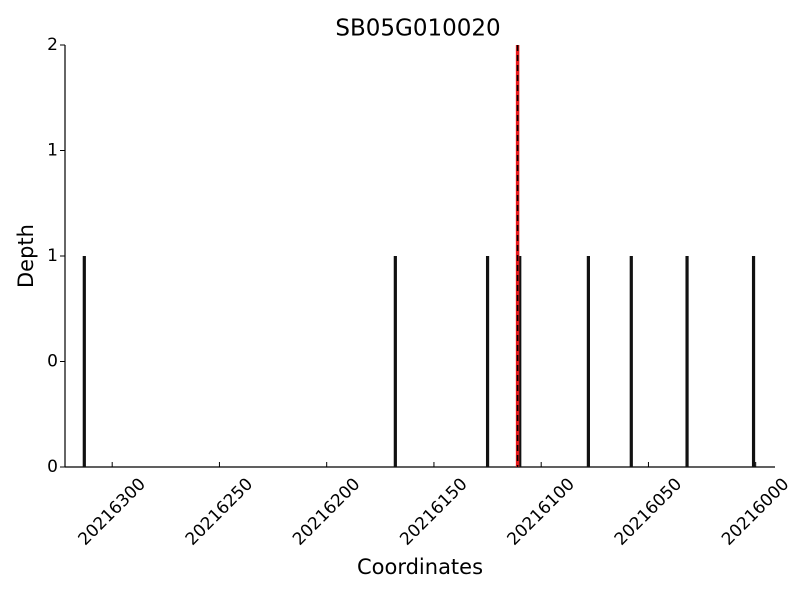 This screenshot has width=800, height=600. What do you see at coordinates (420, 567) in the screenshot?
I see `x-axis-label: Coordinates` at bounding box center [420, 567].